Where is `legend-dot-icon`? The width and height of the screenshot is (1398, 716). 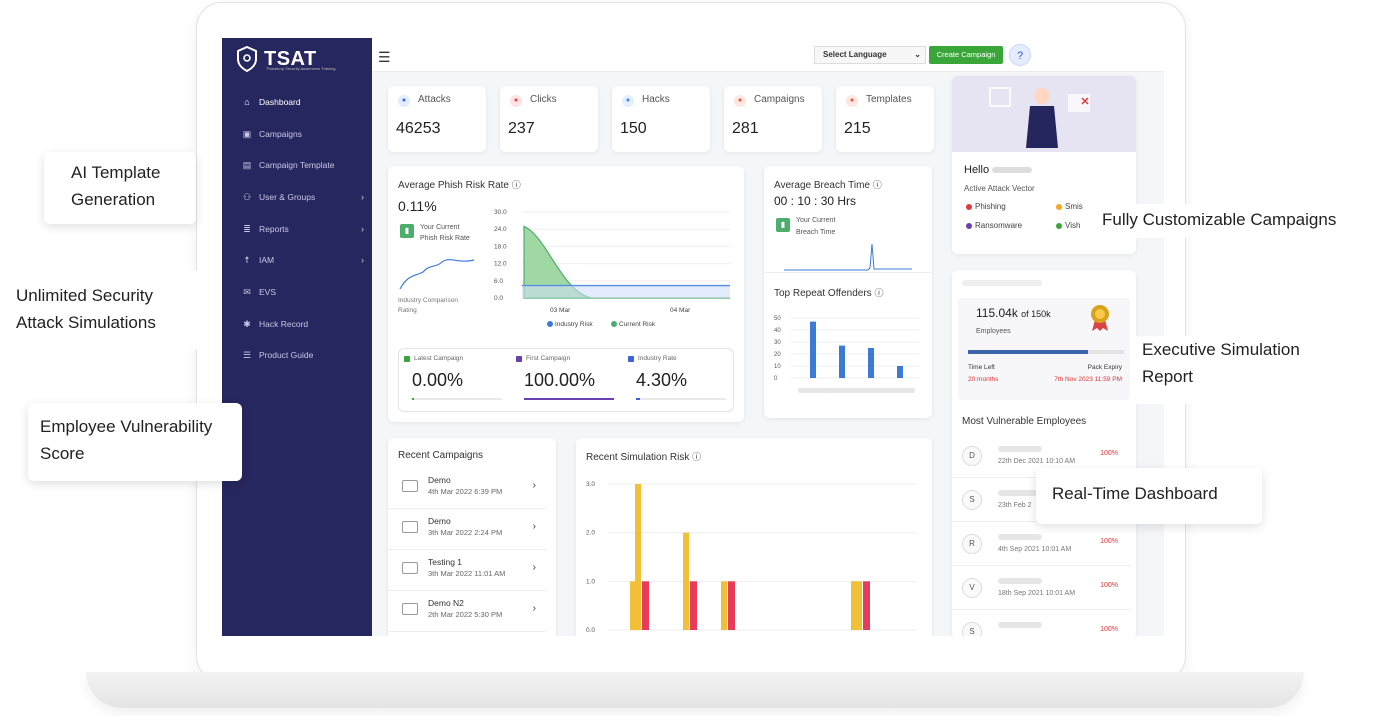 legend-dot-icon is located at coordinates (969, 225).